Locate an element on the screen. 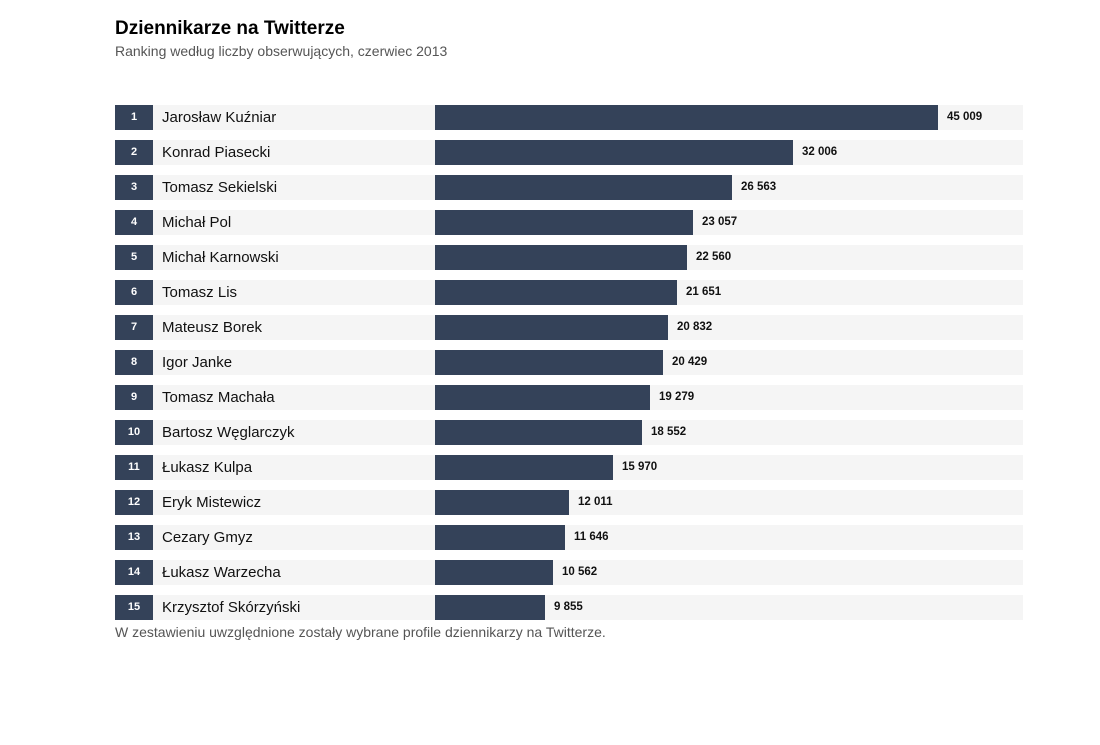 Image resolution: width=1100 pixels, height=745 pixels. rank-badge: 14 is located at coordinates (134, 572).